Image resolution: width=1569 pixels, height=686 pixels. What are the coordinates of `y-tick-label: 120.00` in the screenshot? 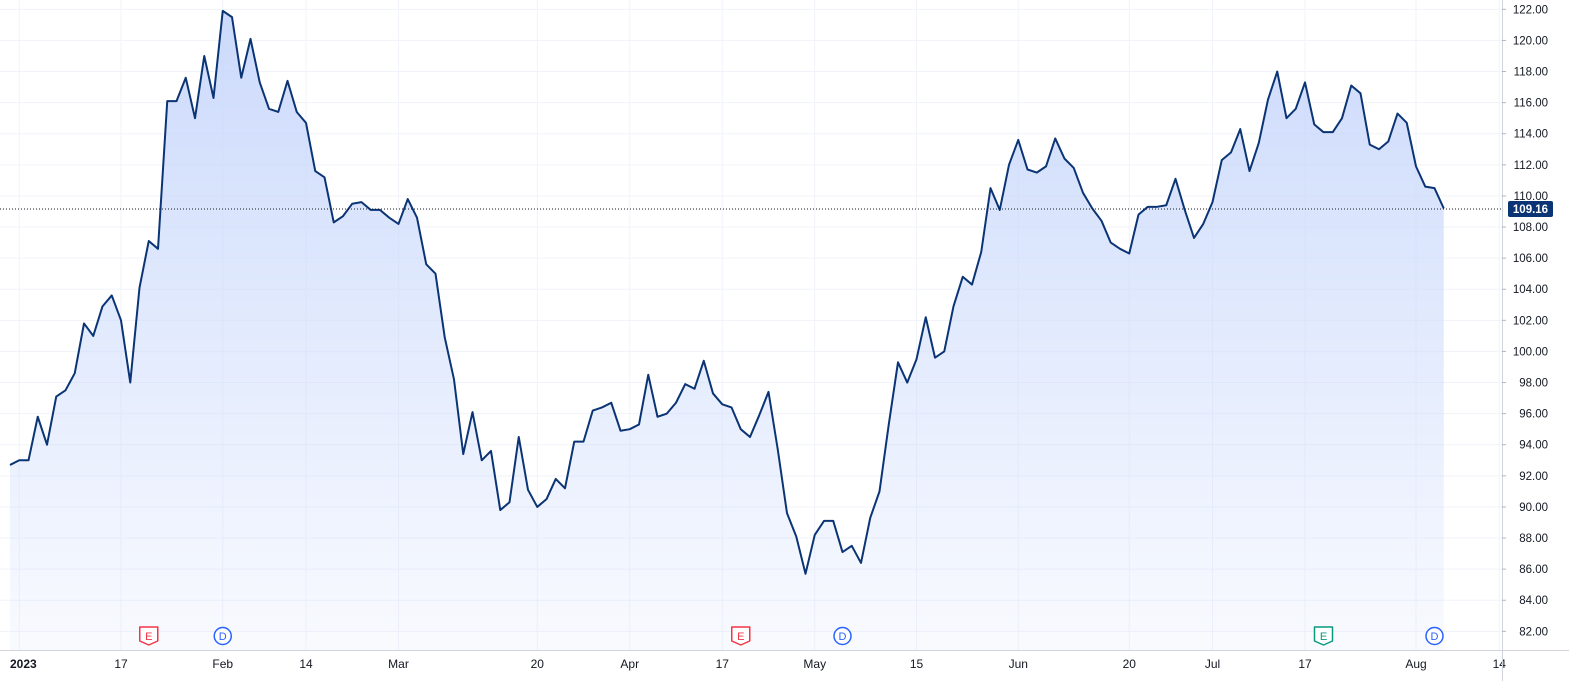 It's located at (1530, 41).